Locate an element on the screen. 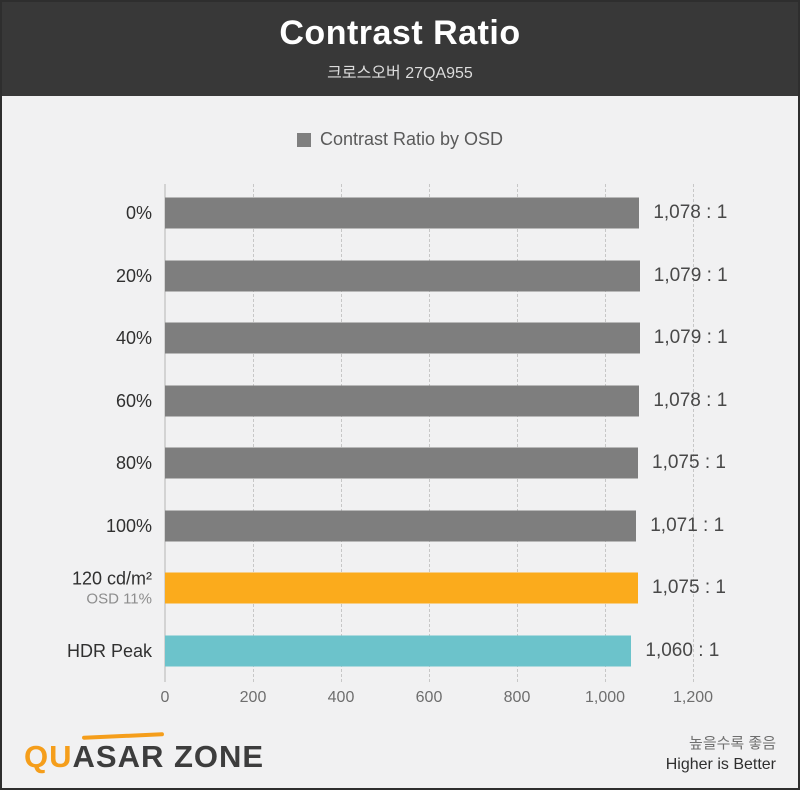  logo-text-accent: QU is located at coordinates (48, 756).